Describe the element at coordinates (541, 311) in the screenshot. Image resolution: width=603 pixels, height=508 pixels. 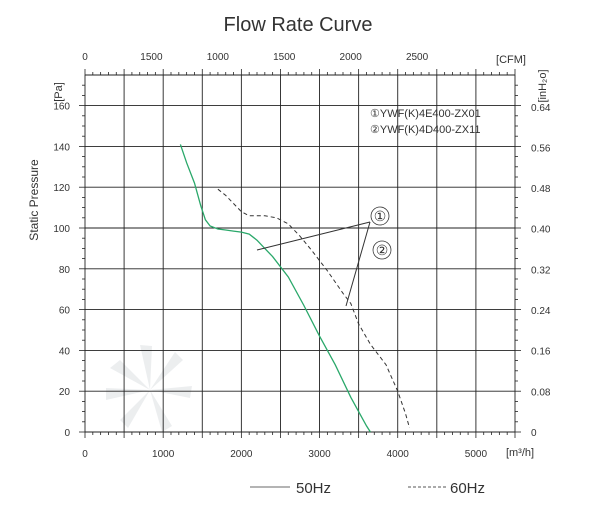
I see `y-right-tick-label: 0.24` at that location.